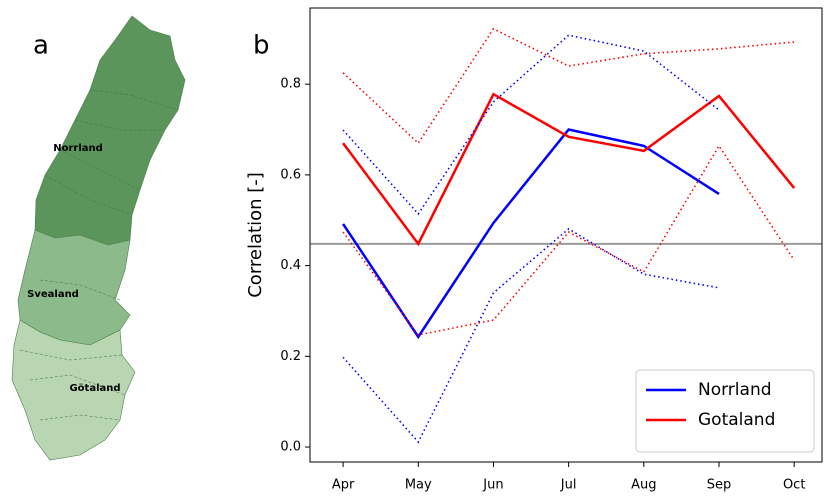  What do you see at coordinates (255, 235) in the screenshot?
I see `y-axis-label: Correlation [-]` at bounding box center [255, 235].